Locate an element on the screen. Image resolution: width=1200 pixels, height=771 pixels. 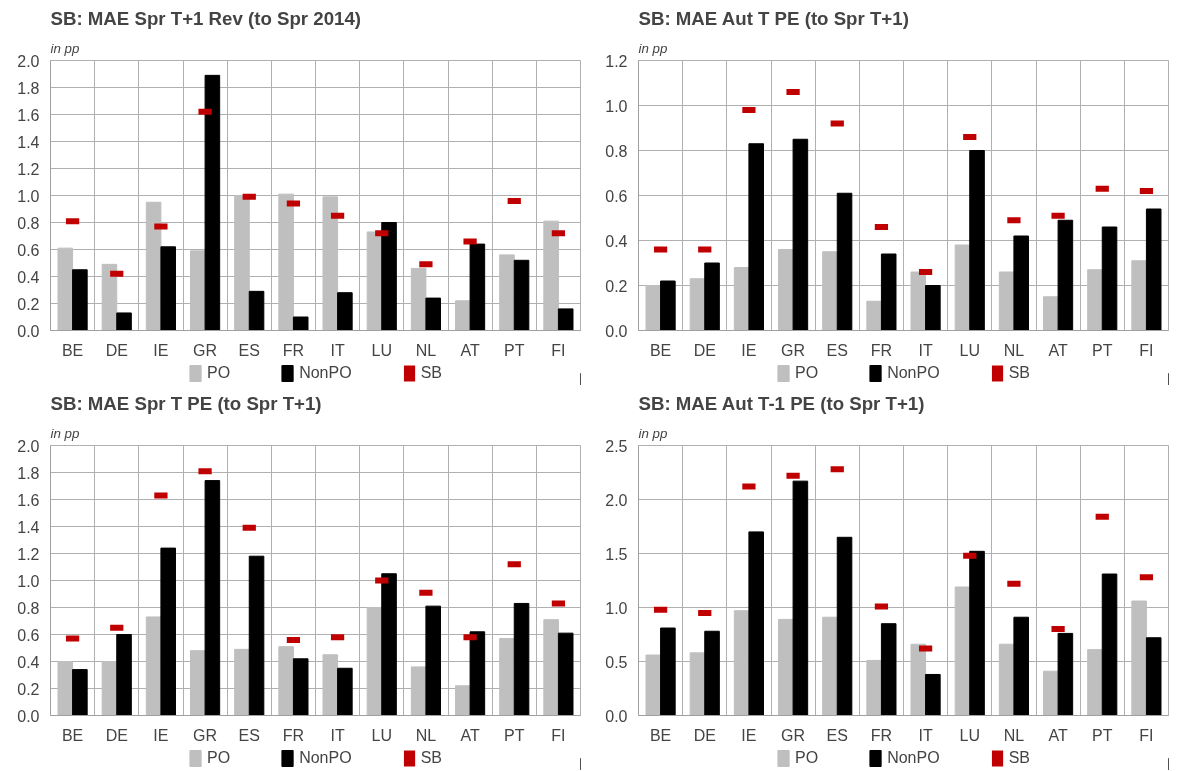
x-tick-label: NL is located at coordinates (1014, 735).